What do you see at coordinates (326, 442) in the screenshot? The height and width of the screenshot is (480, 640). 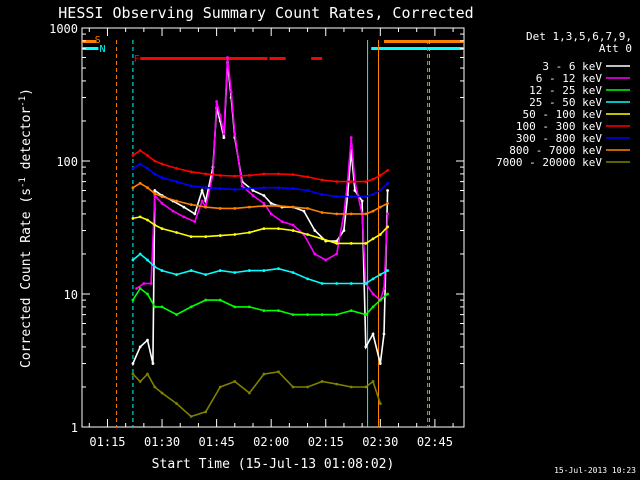 I see `x-tick-label: 02:15` at bounding box center [326, 442].